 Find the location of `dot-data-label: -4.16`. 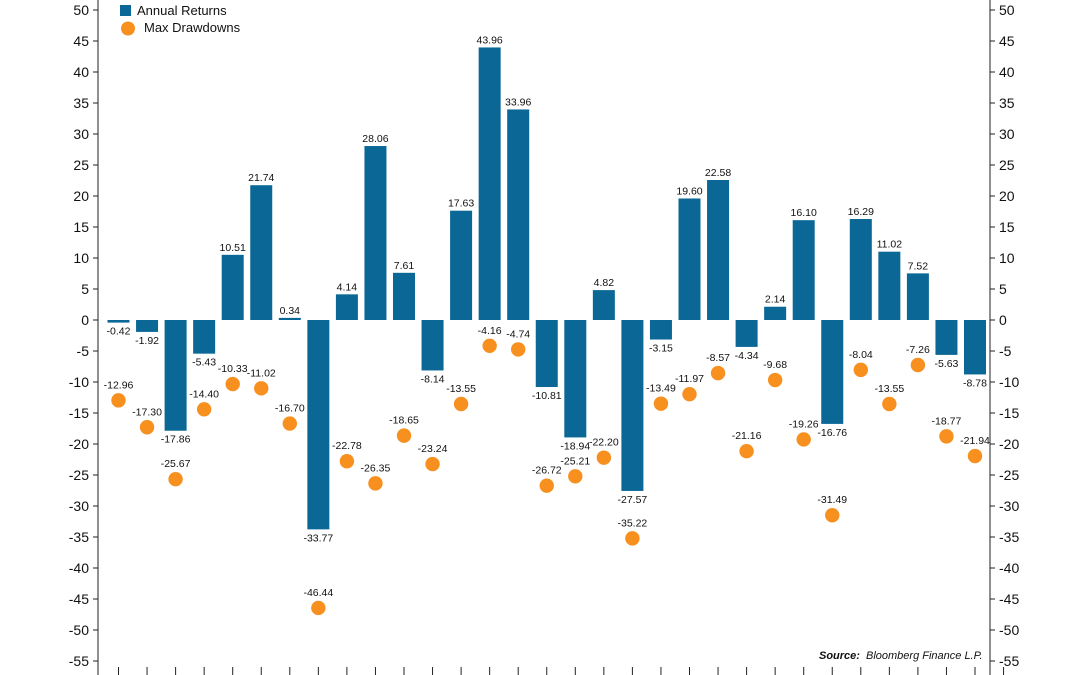

dot-data-label: -4.16 is located at coordinates (490, 331).